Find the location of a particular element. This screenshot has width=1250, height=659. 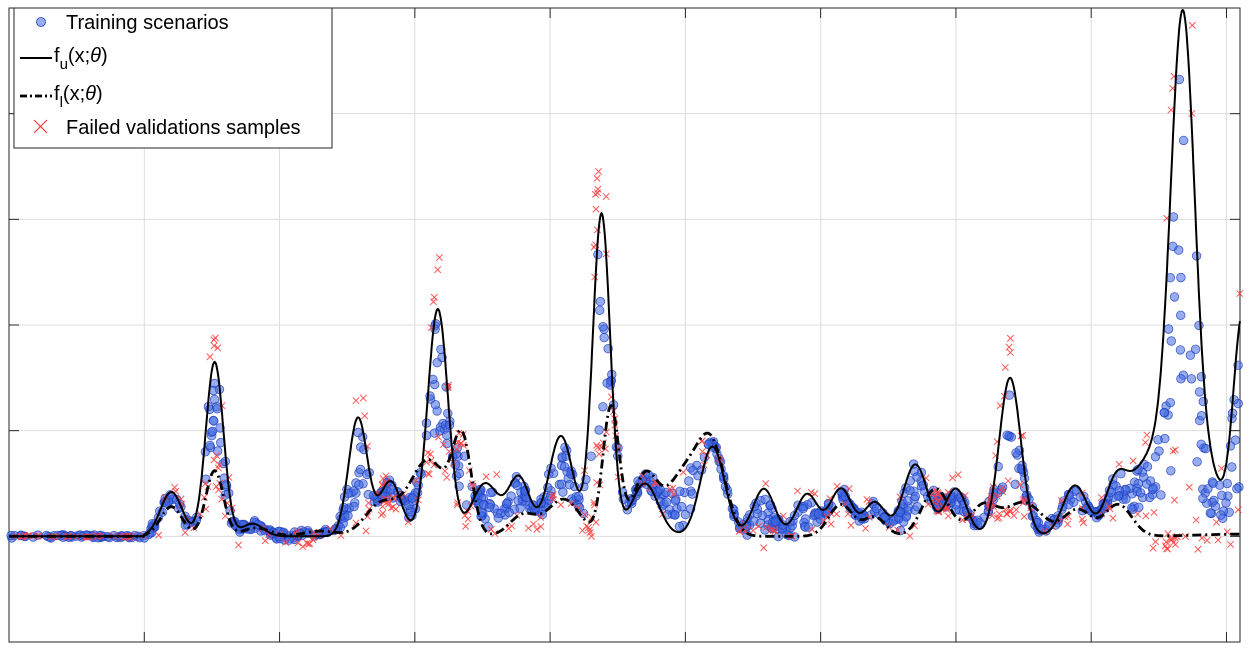

legend-entry-training: Training scenarios is located at coordinates (132, 23).